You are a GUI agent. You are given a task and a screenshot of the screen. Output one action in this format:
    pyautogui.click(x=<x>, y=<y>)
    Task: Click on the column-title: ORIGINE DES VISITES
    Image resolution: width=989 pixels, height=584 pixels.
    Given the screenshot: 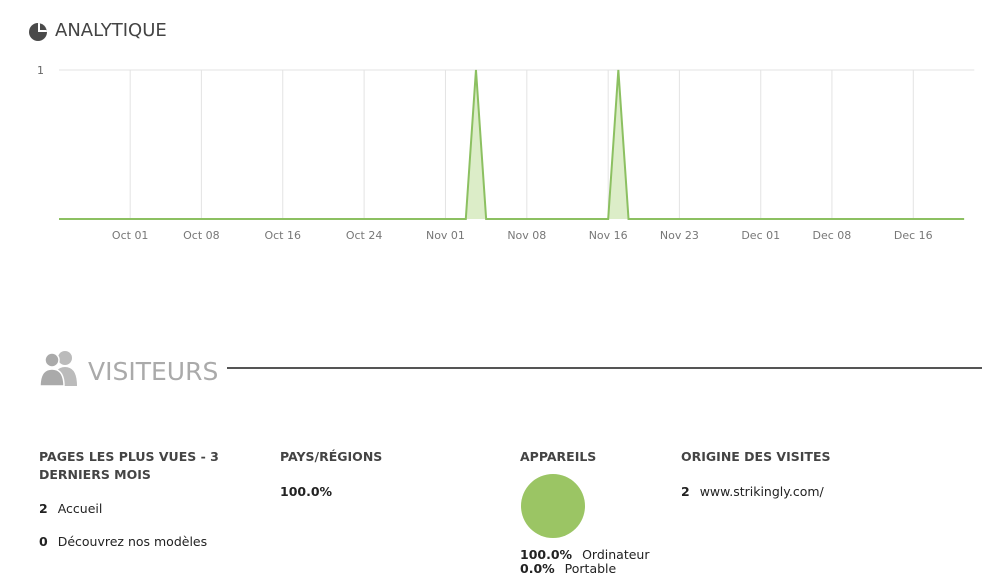 What is the action you would take?
    pyautogui.click(x=756, y=456)
    